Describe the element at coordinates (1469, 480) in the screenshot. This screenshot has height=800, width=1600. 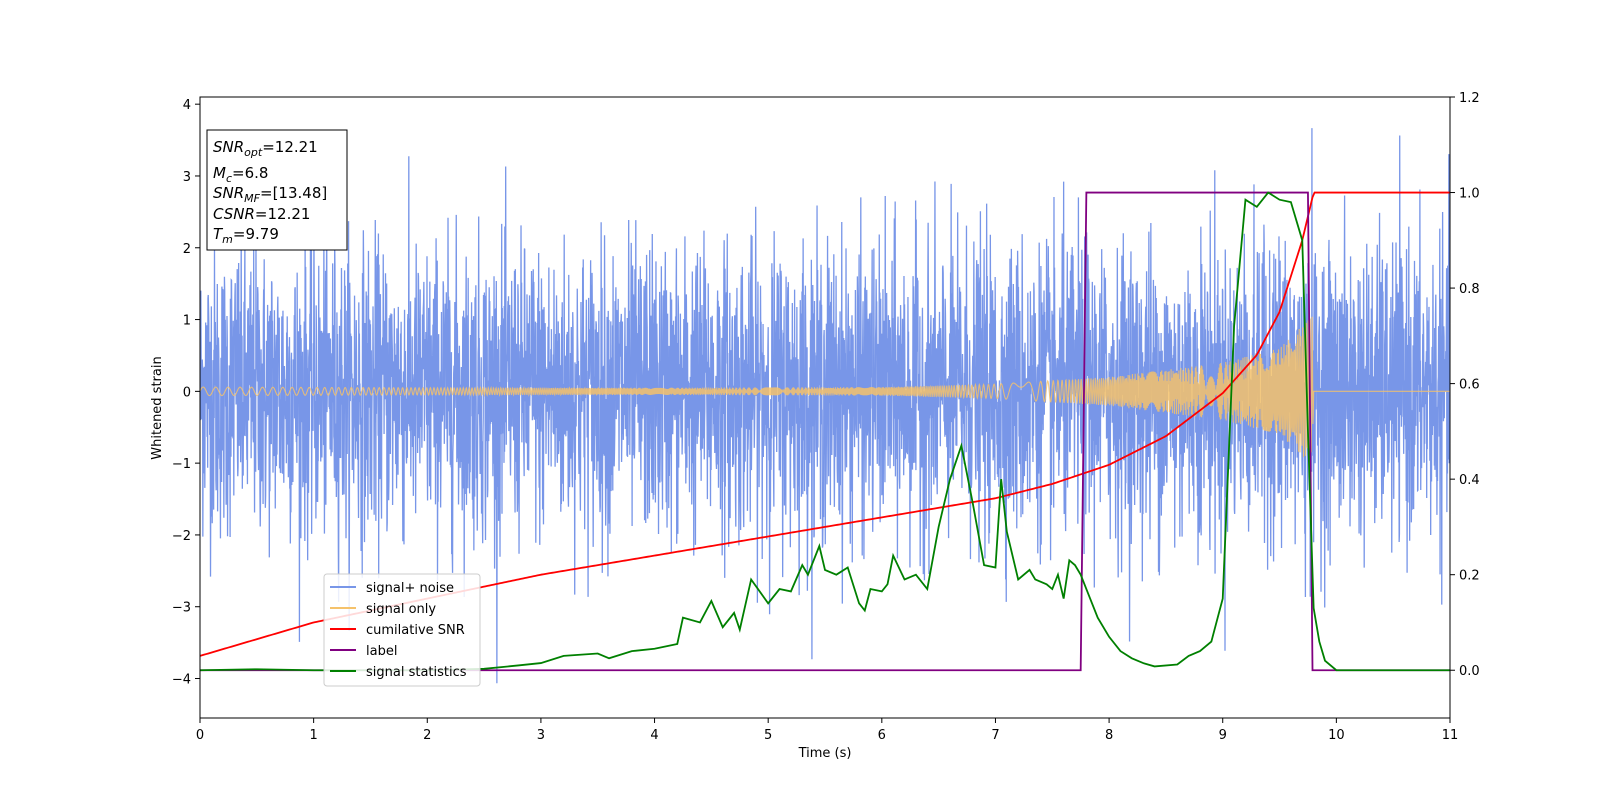
I see `y-right-tick-label: 0.4` at that location.